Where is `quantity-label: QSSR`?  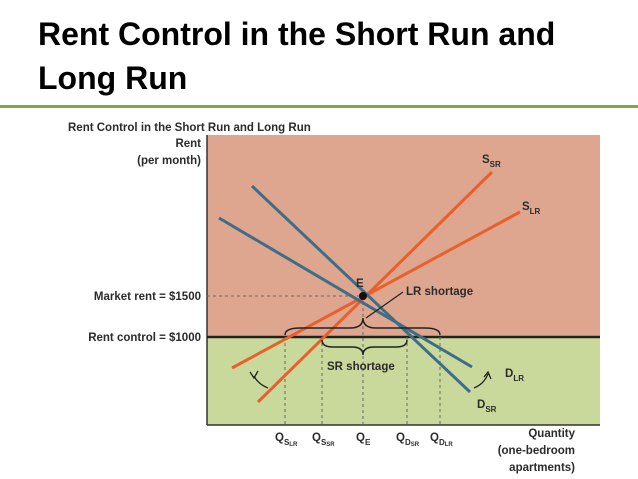
quantity-label: QSSR is located at coordinates (323, 440).